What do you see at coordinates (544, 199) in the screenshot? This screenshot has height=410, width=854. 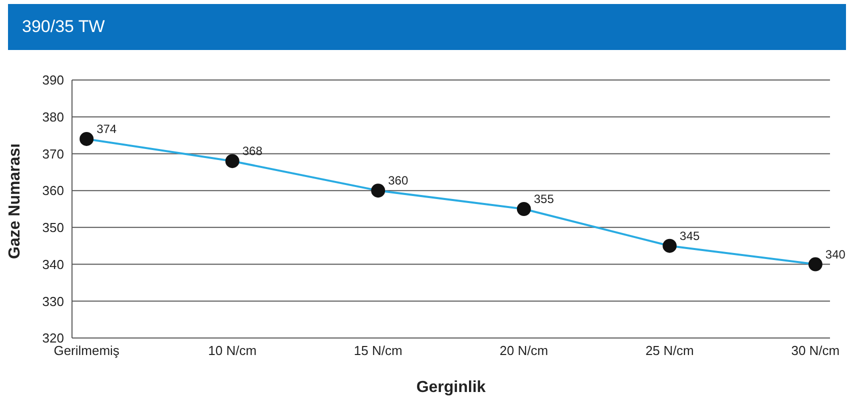 I see `data-label: 355` at bounding box center [544, 199].